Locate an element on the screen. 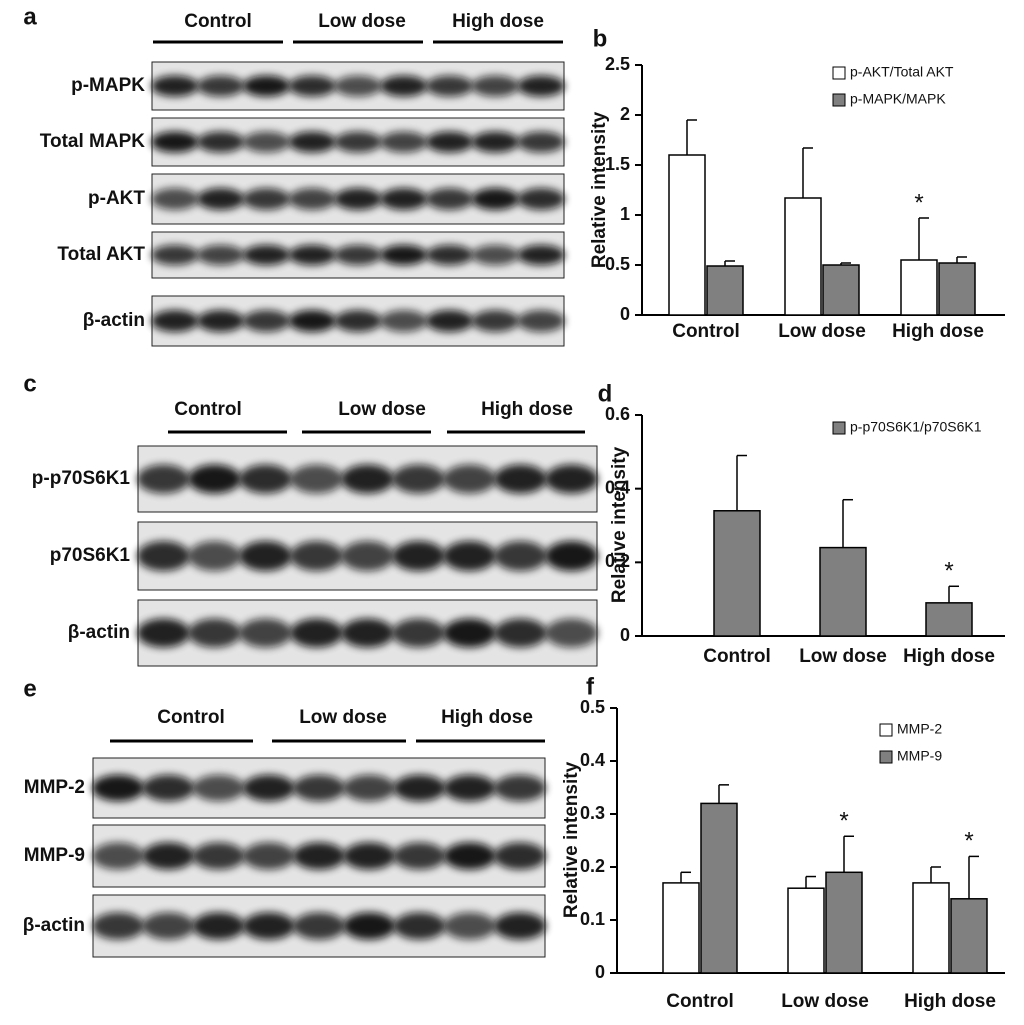 The height and width of the screenshot is (1025, 1024). row-label: Total AKT is located at coordinates (101, 254).